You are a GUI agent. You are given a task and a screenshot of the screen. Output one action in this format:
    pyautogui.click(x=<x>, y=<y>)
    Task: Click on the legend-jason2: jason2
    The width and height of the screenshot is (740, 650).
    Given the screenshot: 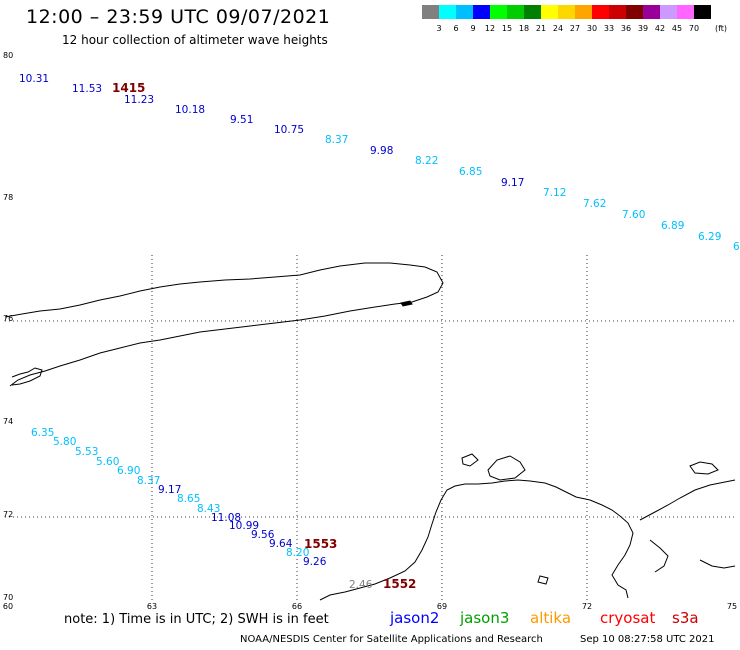 What is the action you would take?
    pyautogui.click(x=415, y=618)
    